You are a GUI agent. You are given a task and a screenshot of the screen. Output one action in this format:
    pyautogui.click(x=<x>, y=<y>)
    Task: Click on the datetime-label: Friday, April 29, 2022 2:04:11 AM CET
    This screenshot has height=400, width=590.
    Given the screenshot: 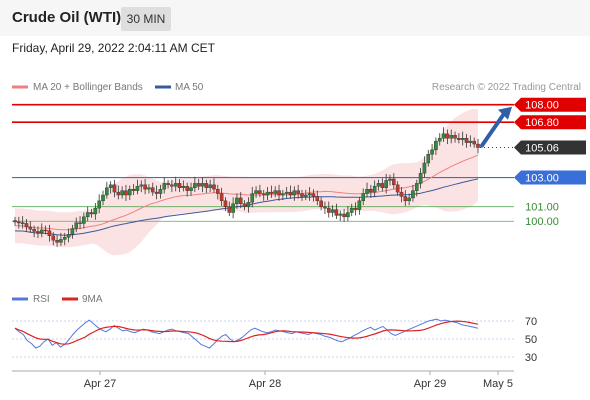 What is the action you would take?
    pyautogui.click(x=113, y=48)
    